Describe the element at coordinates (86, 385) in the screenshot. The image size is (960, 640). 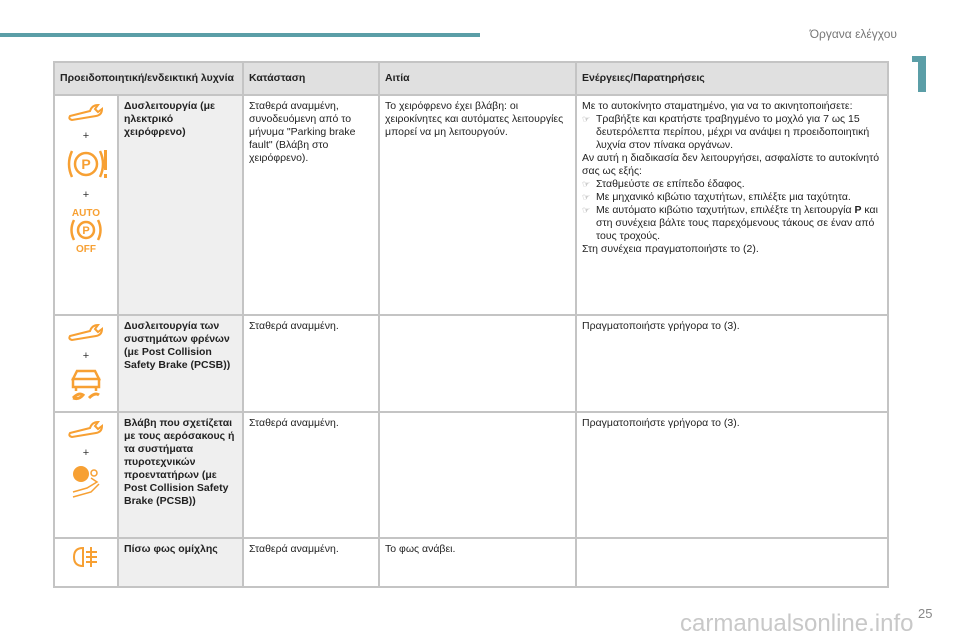
I see `skid-car-icon` at that location.